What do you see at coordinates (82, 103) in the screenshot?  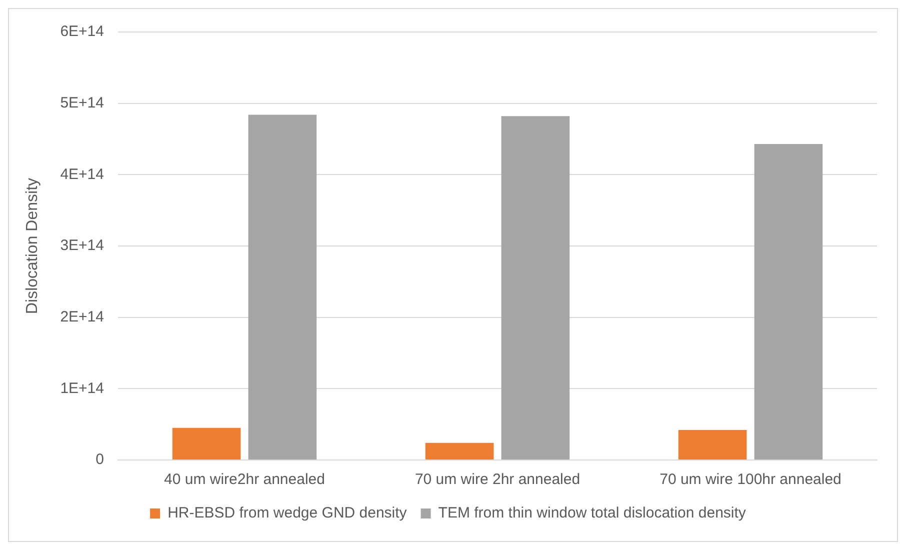 I see `y-tick-label: 5E+14` at bounding box center [82, 103].